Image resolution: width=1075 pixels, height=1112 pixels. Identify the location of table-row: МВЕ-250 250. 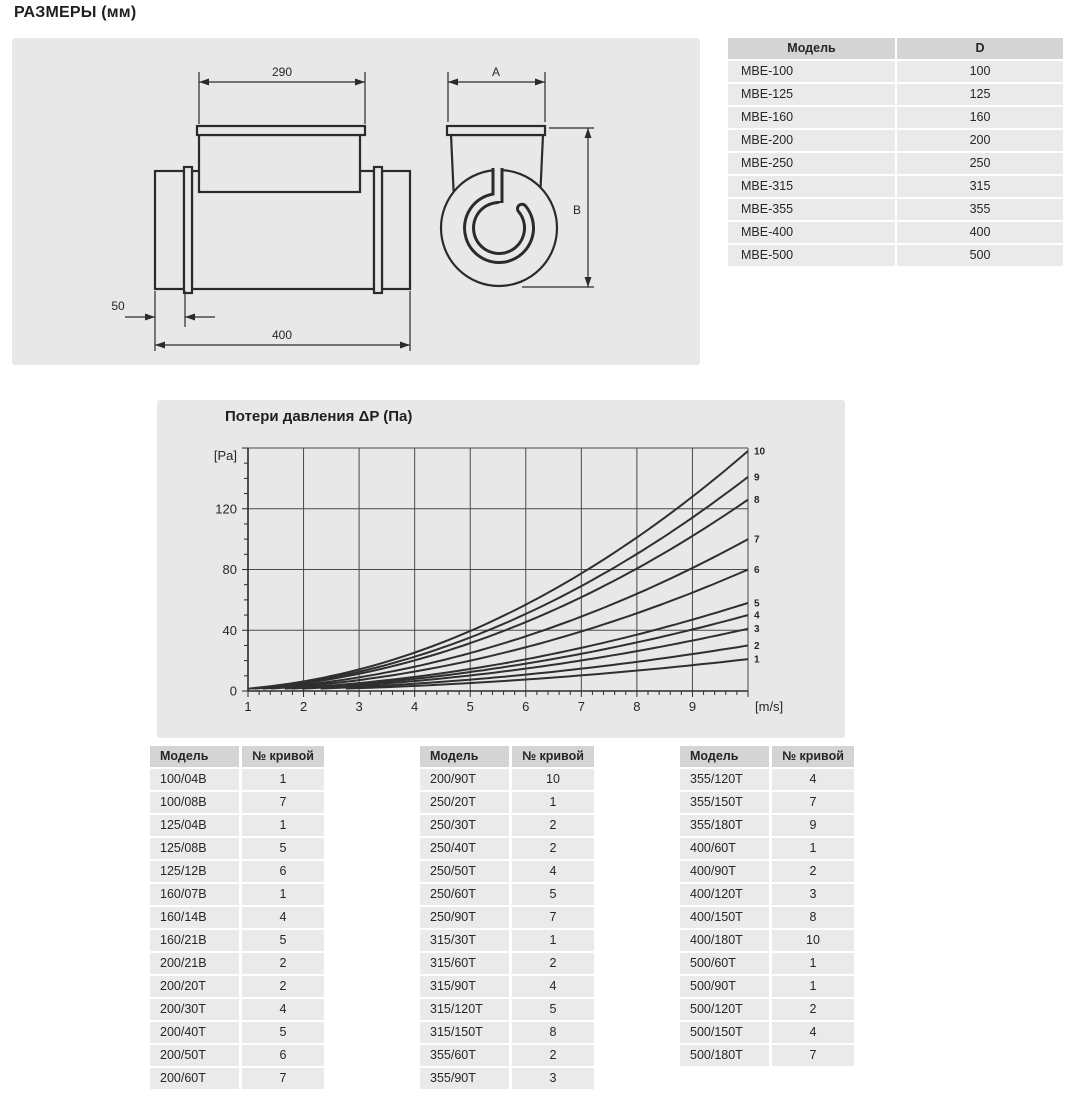
(895, 163).